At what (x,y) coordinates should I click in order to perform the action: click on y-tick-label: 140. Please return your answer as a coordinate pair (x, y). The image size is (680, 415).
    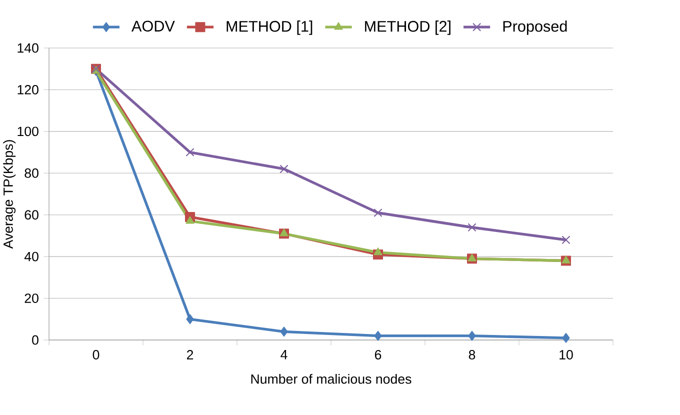
    Looking at the image, I should click on (28, 48).